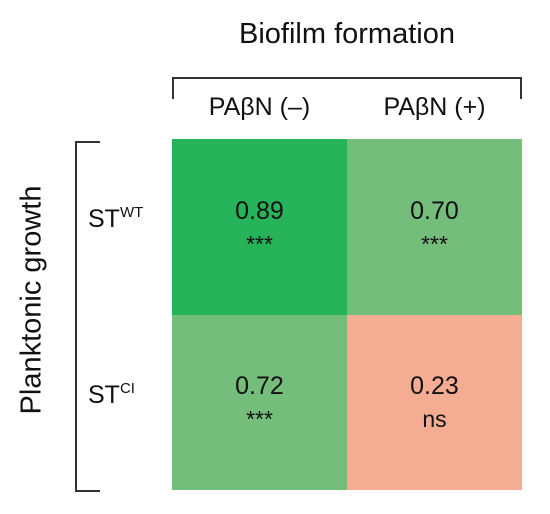  Describe the element at coordinates (434, 210) in the screenshot. I see `cell-value-label: 0.70` at that location.